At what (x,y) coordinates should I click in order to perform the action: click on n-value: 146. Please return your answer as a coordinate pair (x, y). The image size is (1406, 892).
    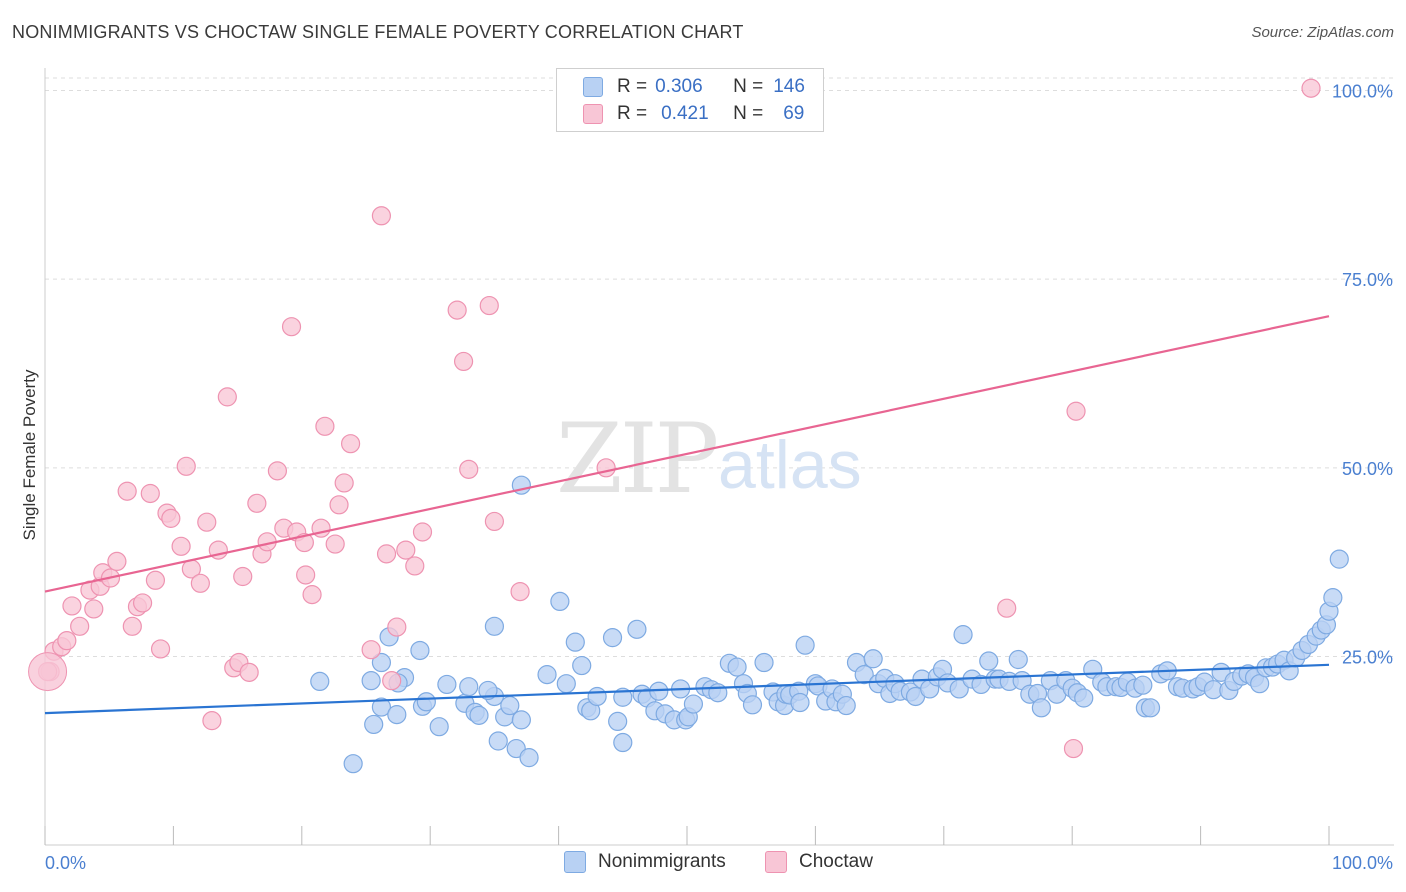
    Looking at the image, I should click on (789, 86).